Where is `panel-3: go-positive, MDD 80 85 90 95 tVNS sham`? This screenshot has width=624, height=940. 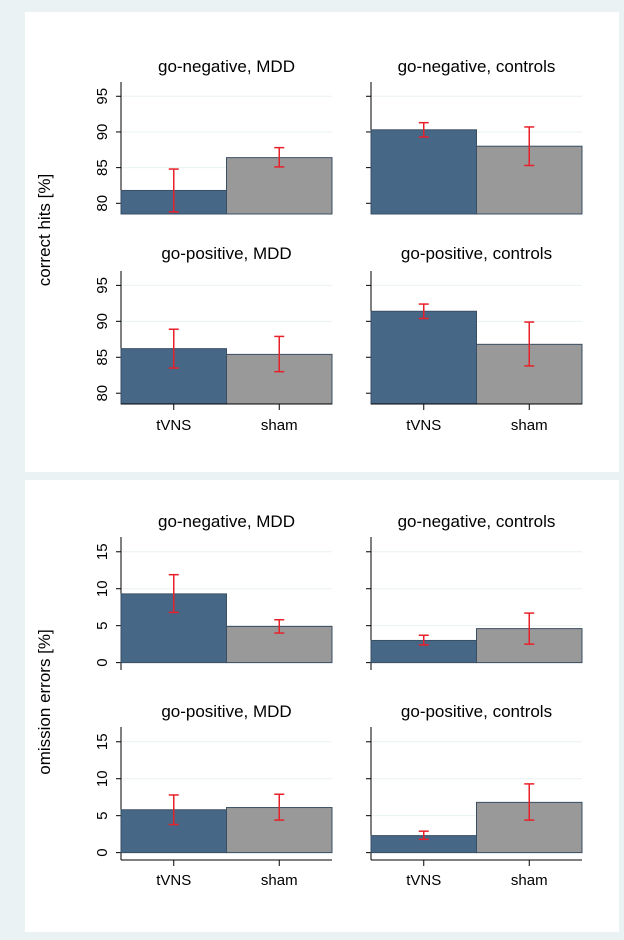
panel-3: go-positive, MDD 80 85 90 95 tVNS sham is located at coordinates (213, 339).